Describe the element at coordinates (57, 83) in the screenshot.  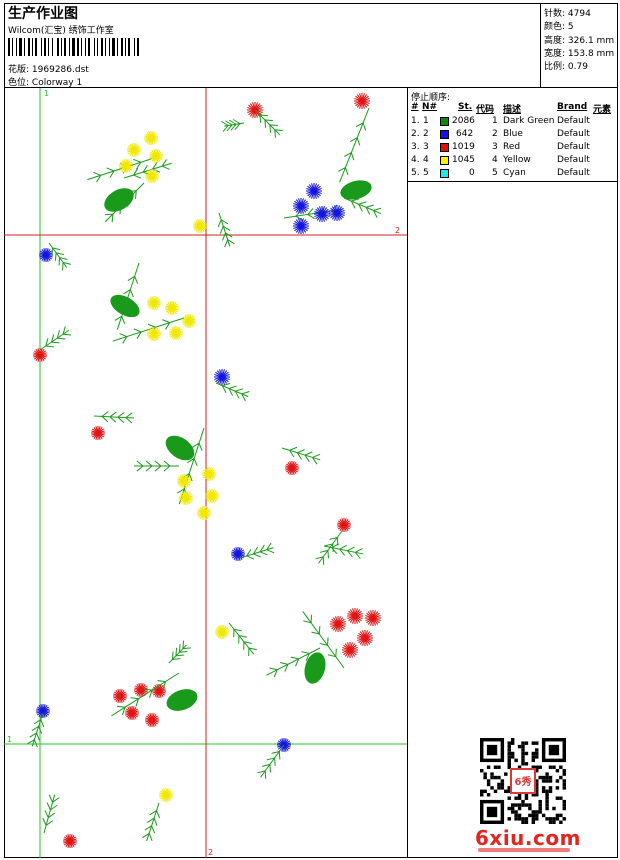
I see `colorway-name: Colorway 1` at that location.